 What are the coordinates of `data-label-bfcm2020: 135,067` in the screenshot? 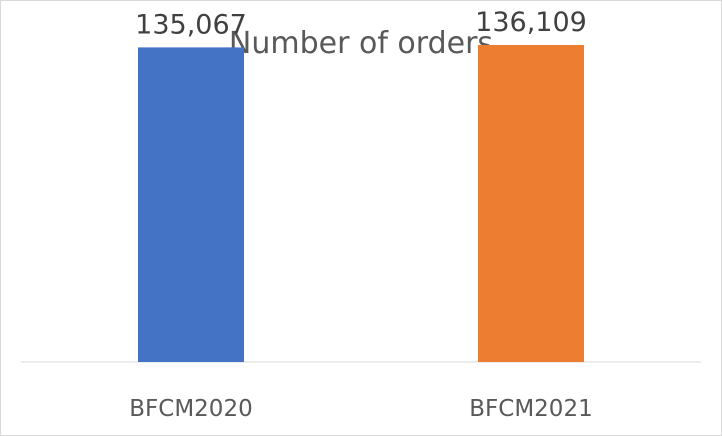 It's located at (191, 24).